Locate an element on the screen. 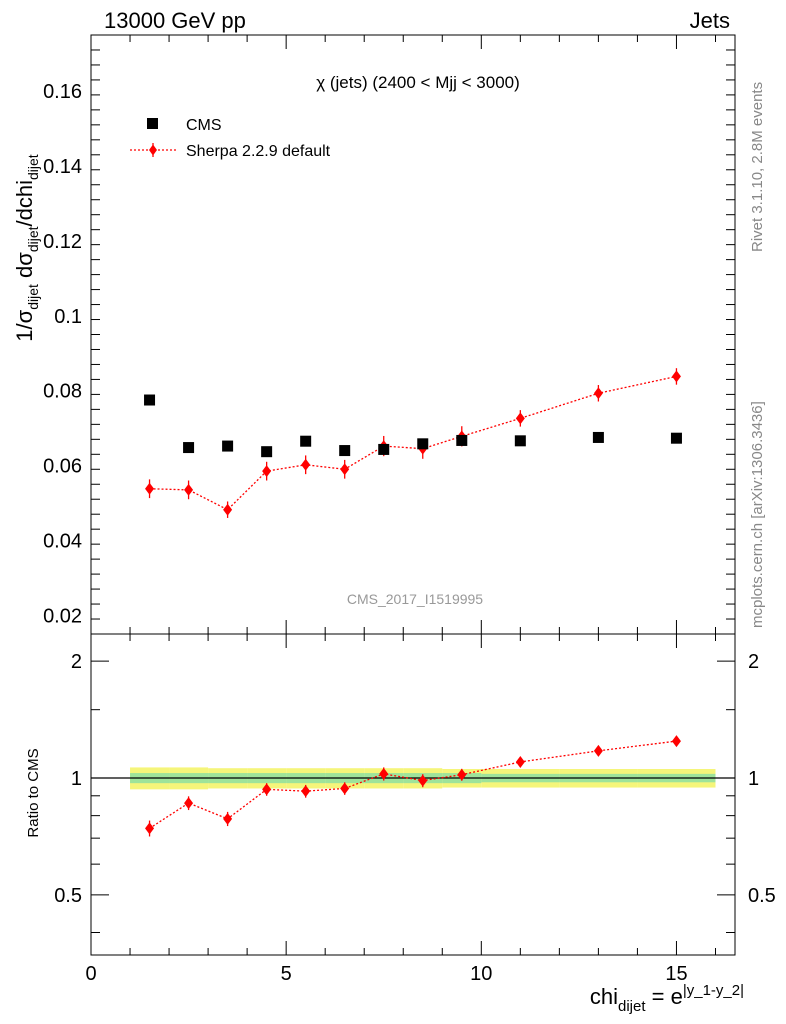 This screenshot has width=786, height=1024. x-tick-label: 10 is located at coordinates (481, 974).